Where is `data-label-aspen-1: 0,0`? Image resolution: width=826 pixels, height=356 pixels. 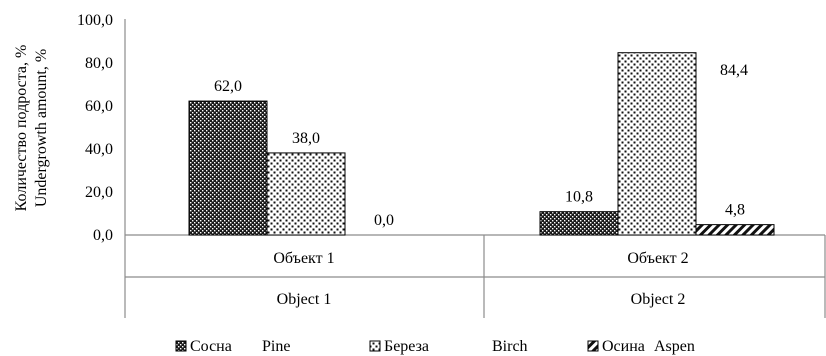 data-label-aspen-1: 0,0 is located at coordinates (384, 220).